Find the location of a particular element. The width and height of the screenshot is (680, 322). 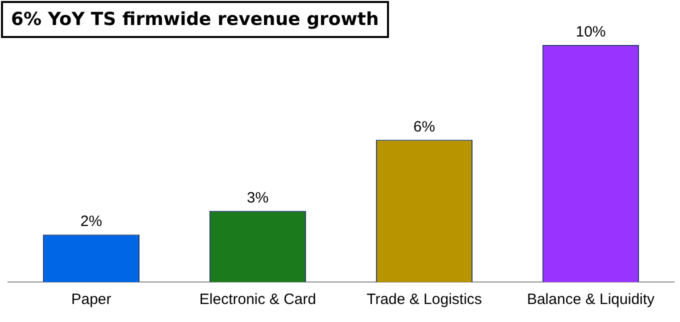

x-tick-label: Electronic & Card is located at coordinates (257, 299).